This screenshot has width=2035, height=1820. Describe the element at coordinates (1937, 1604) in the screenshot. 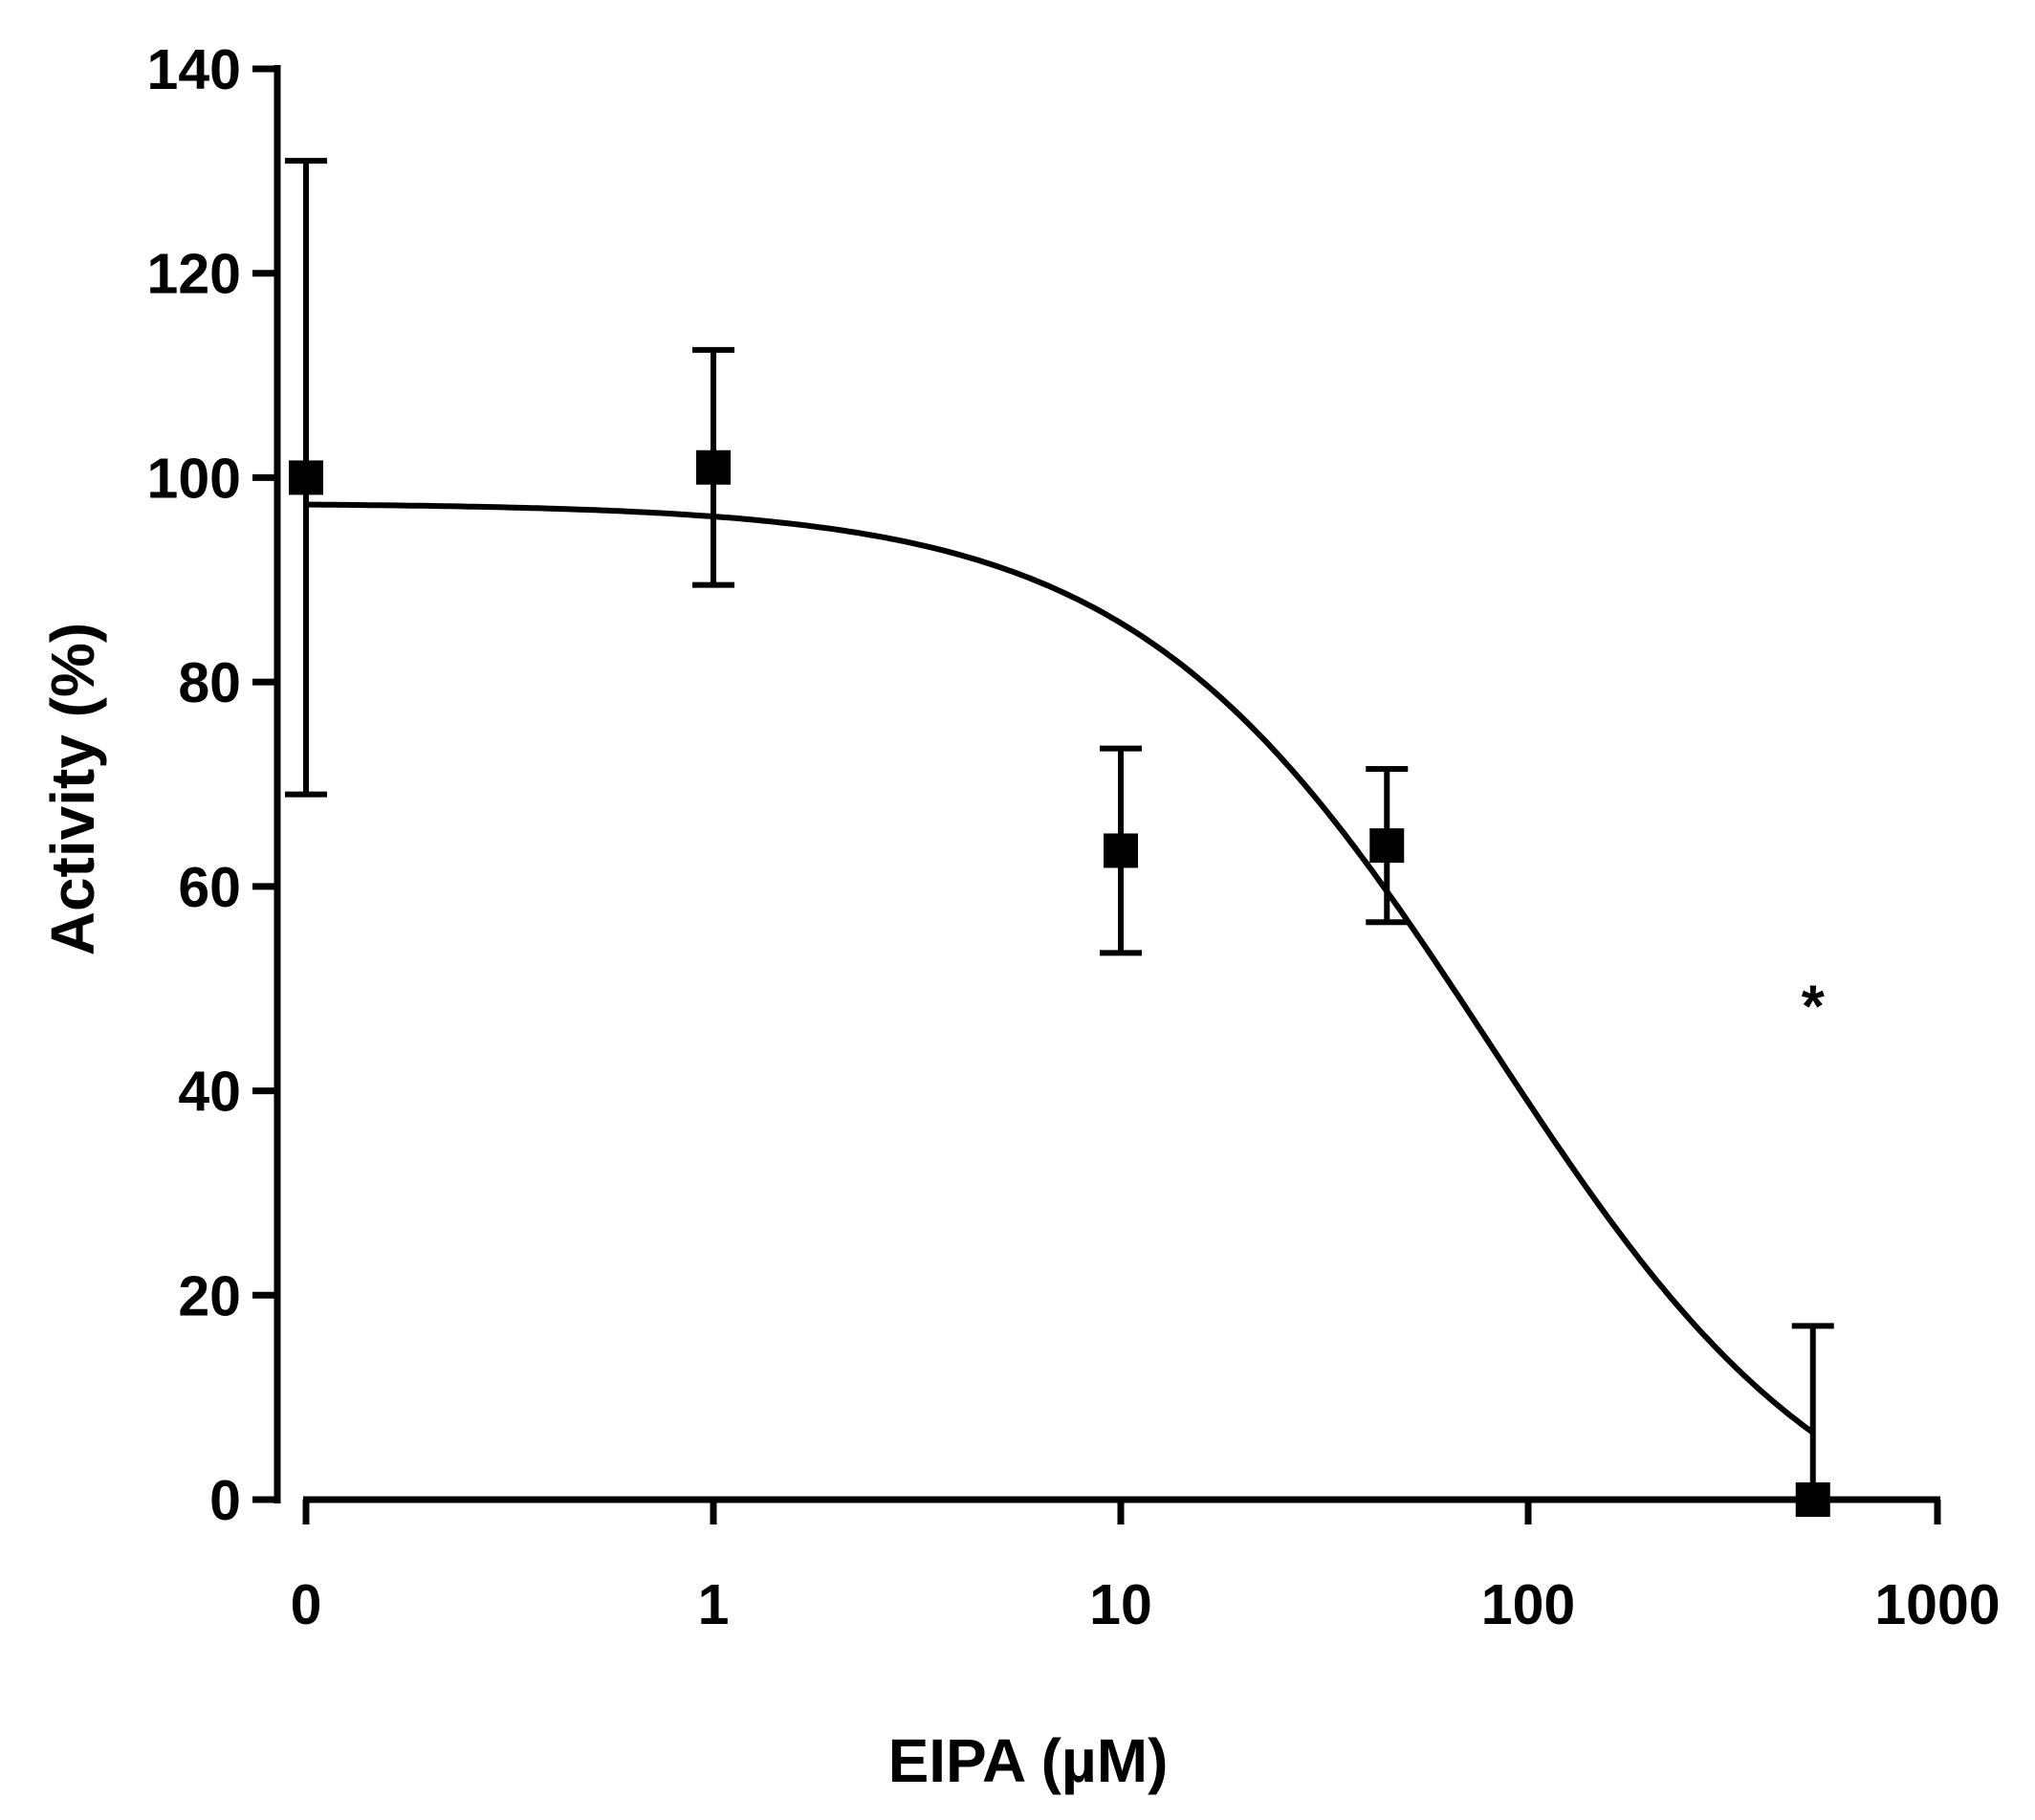

I see `x-tick-label: 1000` at that location.